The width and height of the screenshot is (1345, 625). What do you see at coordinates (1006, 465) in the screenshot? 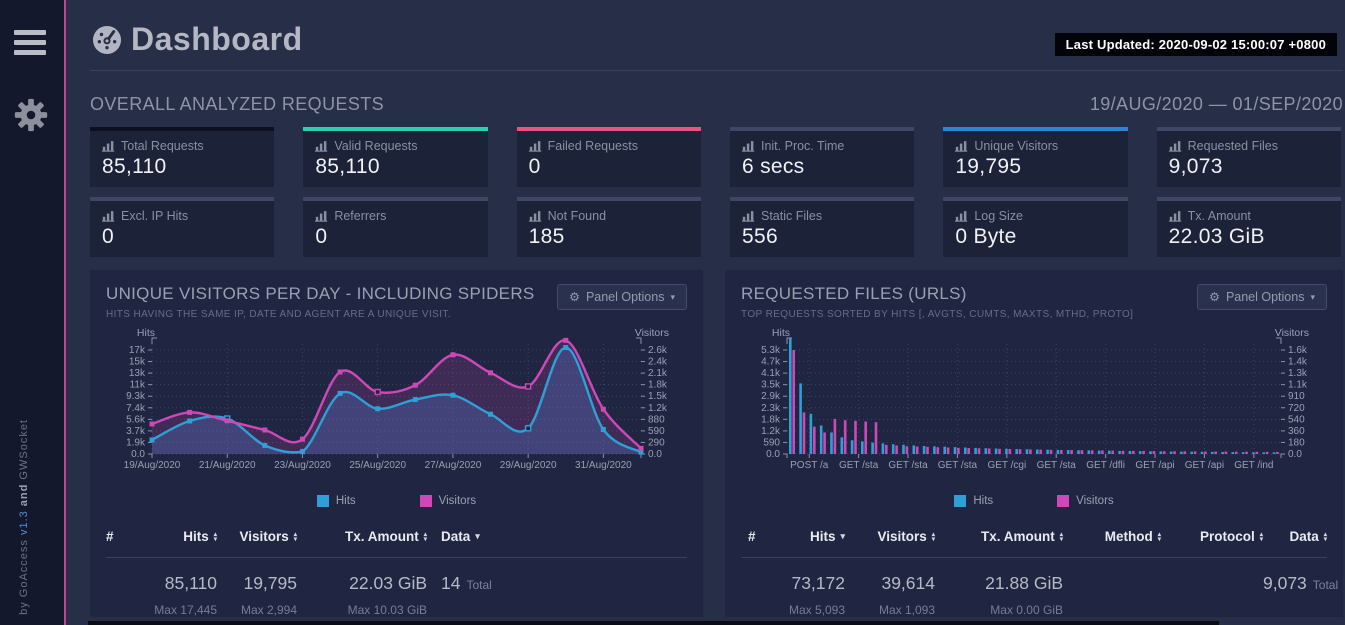
I see `svg-text: GET /cgi` at bounding box center [1006, 465].